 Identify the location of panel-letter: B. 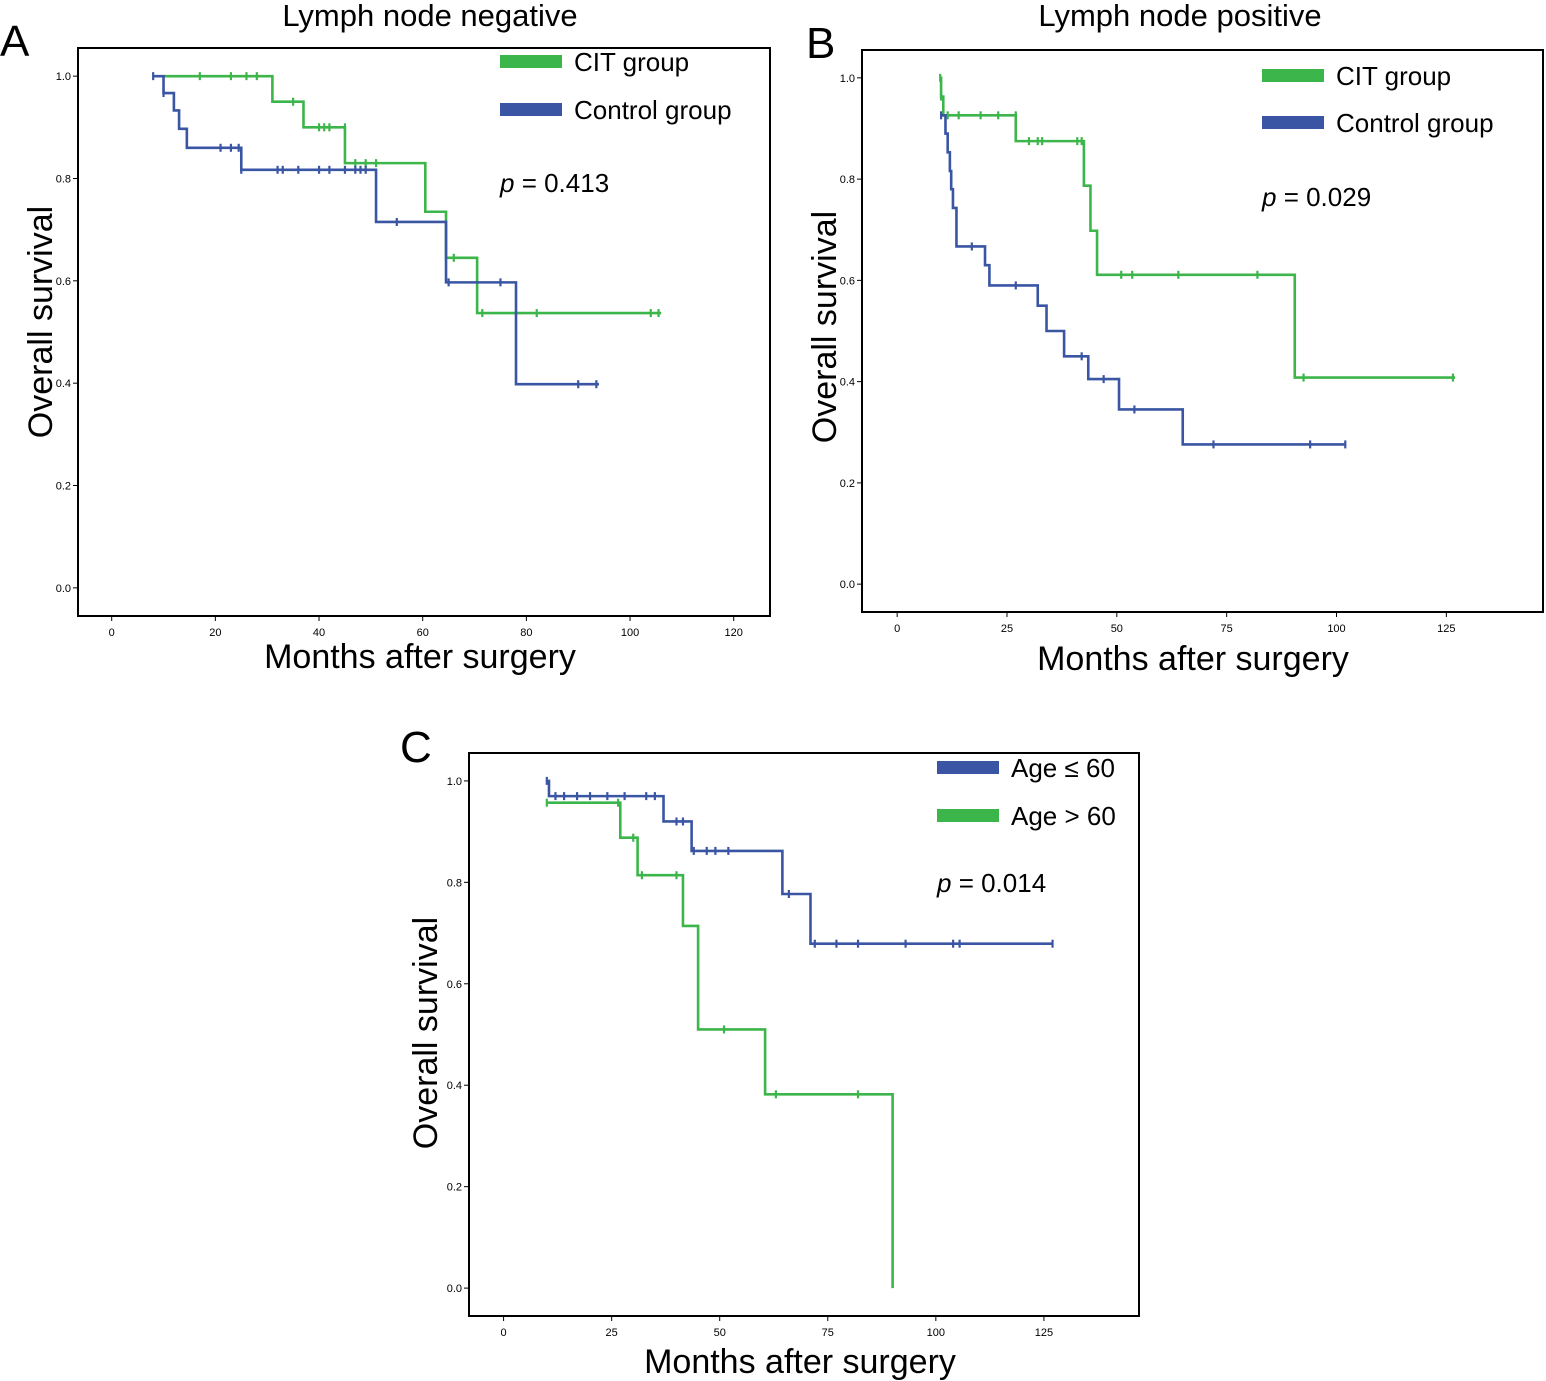
(820, 43).